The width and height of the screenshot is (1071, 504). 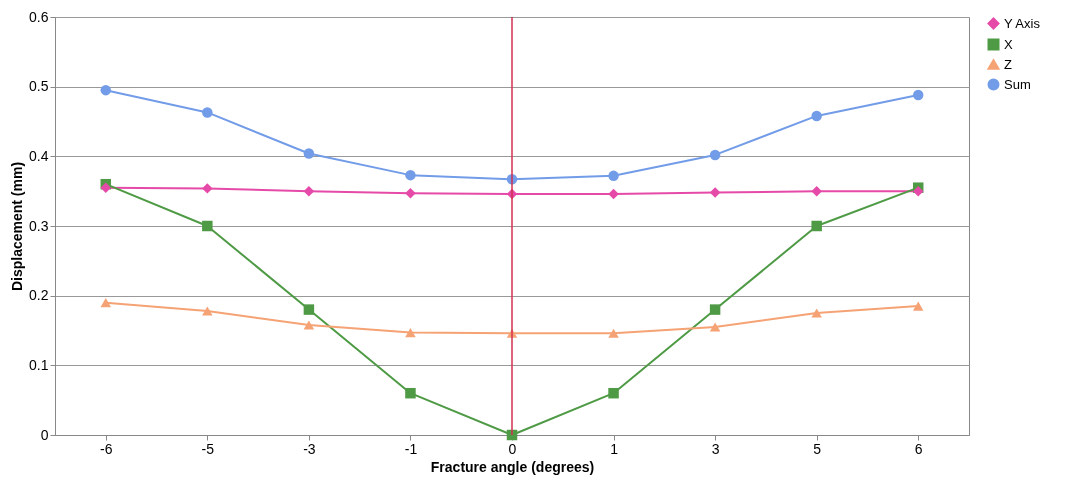 What do you see at coordinates (817, 448) in the screenshot?
I see `x-tick-label: 5` at bounding box center [817, 448].